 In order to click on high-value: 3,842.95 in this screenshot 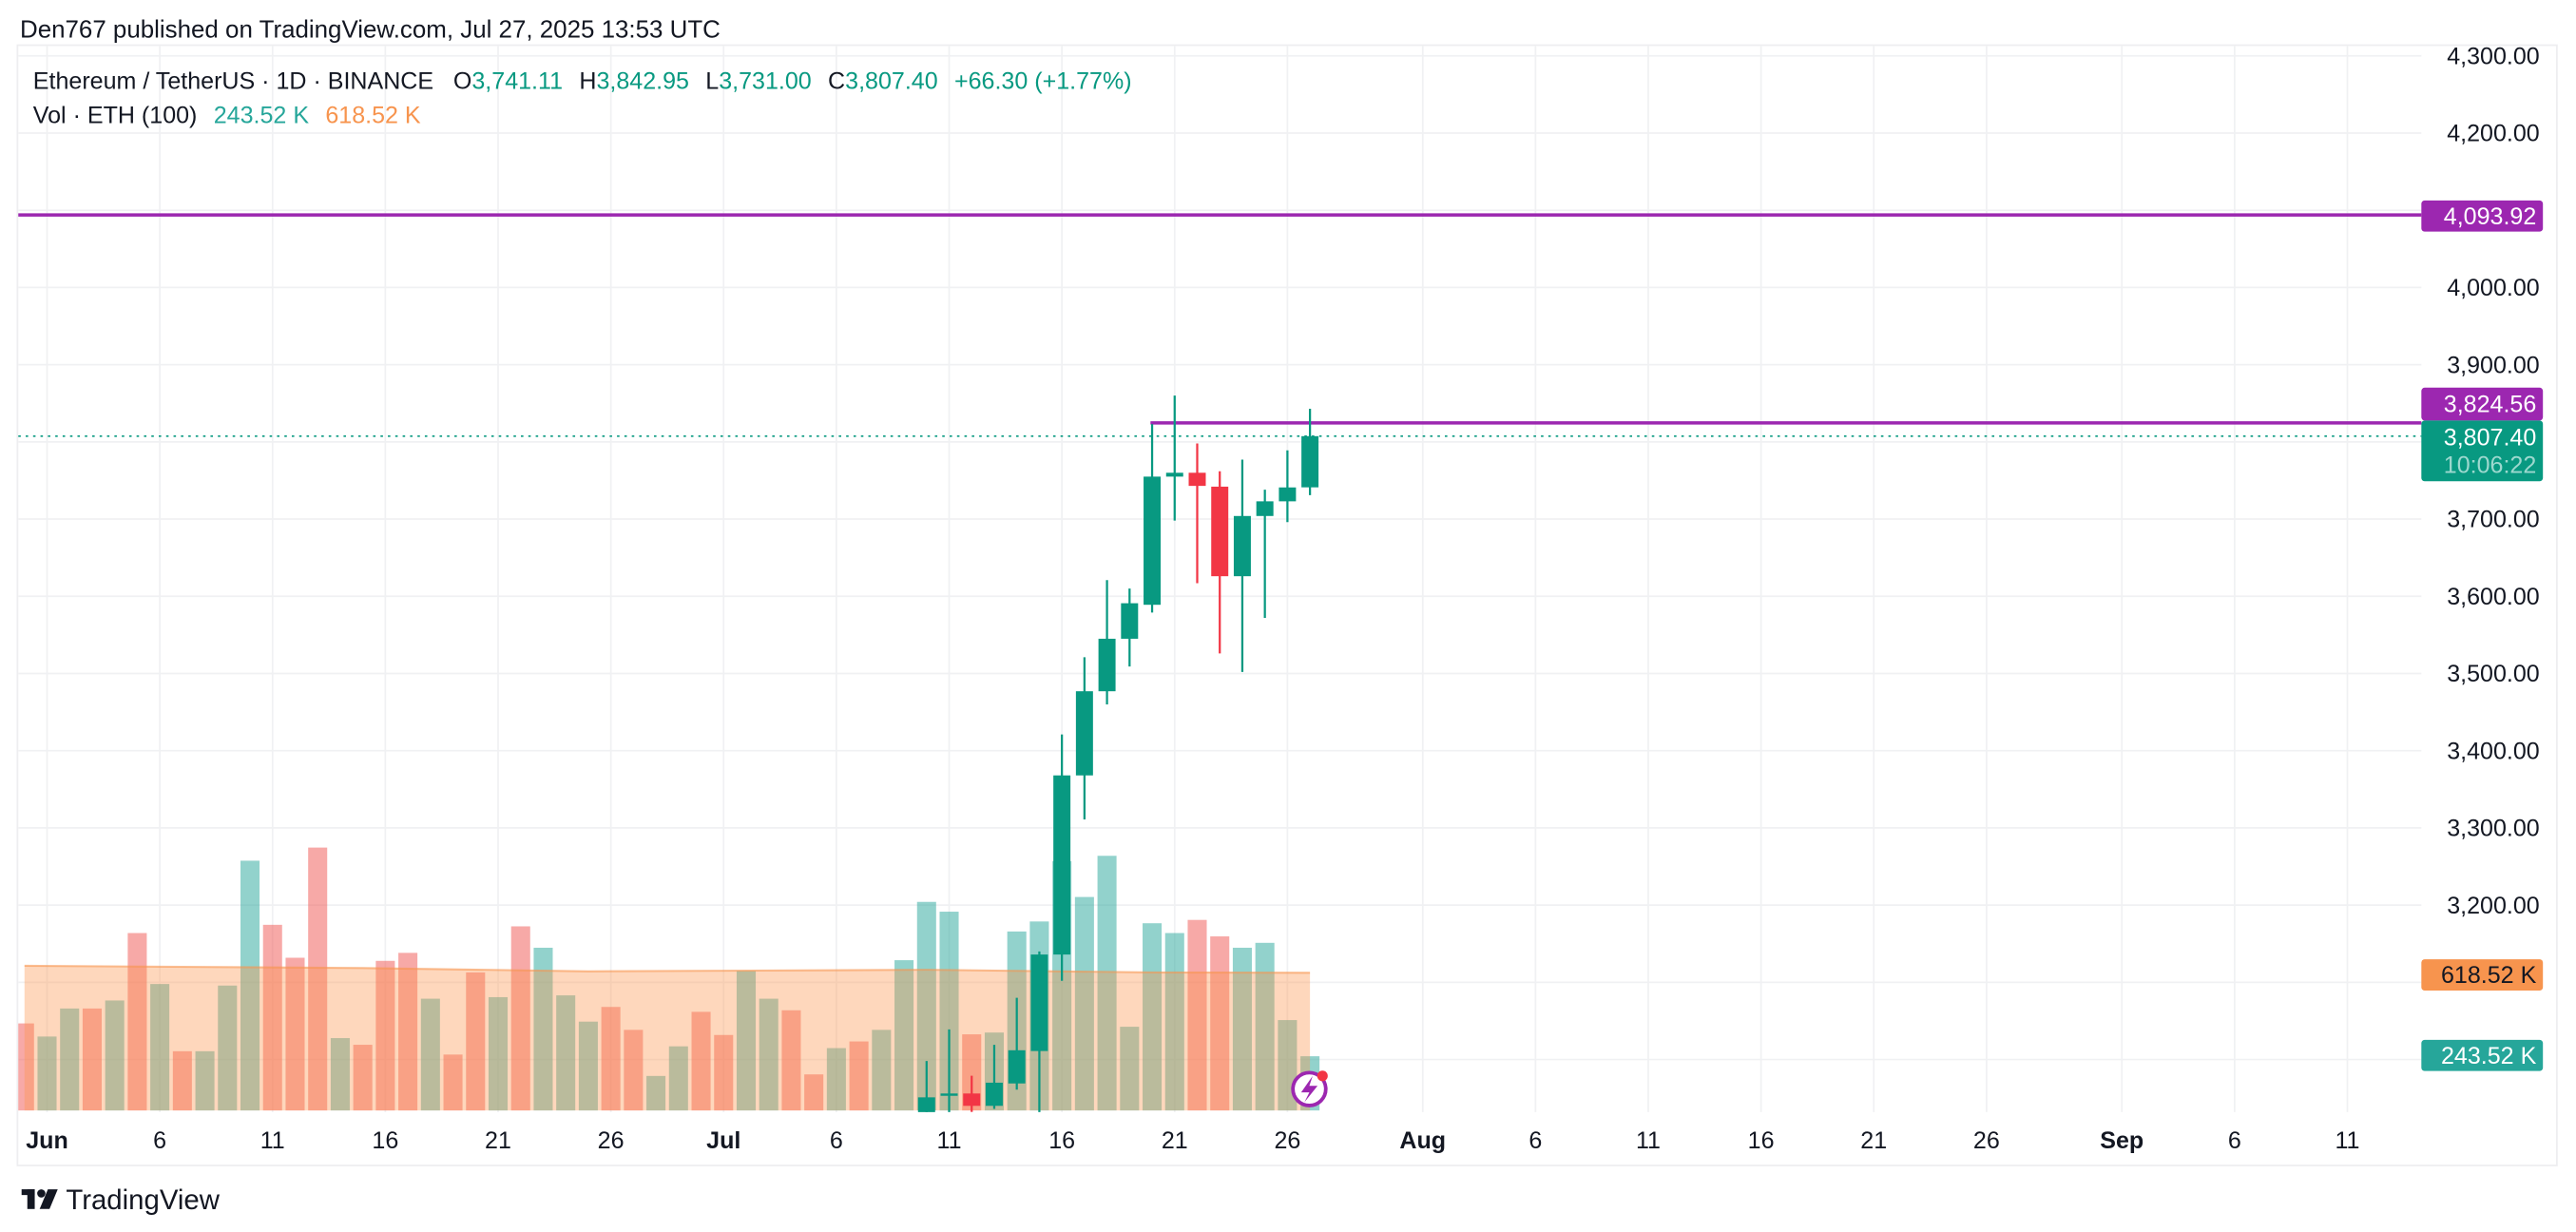, I will do `click(642, 80)`.